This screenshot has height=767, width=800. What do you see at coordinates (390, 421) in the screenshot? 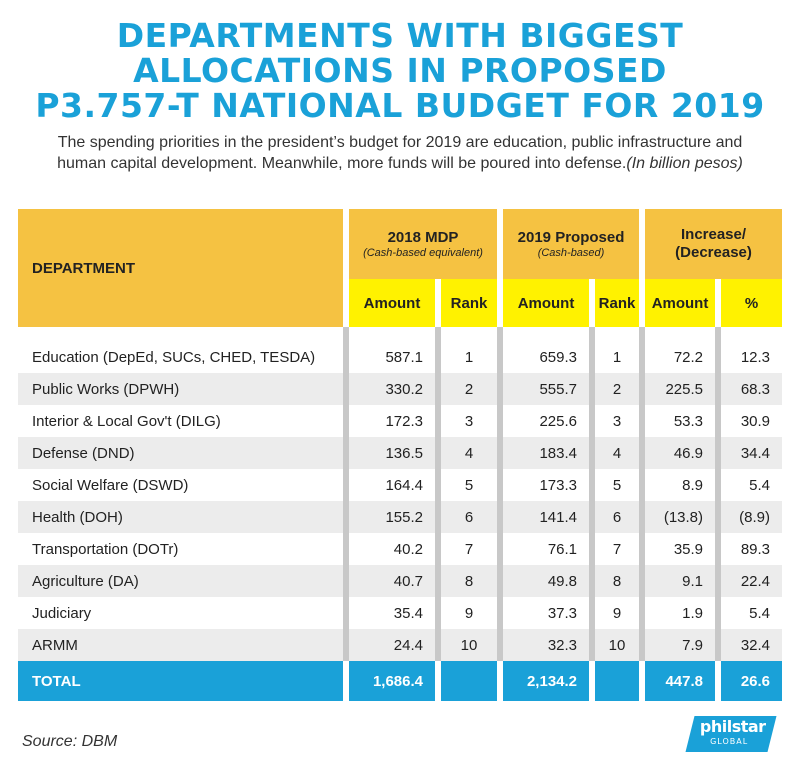
I see `cell-amount-2018: 172.3` at bounding box center [390, 421].